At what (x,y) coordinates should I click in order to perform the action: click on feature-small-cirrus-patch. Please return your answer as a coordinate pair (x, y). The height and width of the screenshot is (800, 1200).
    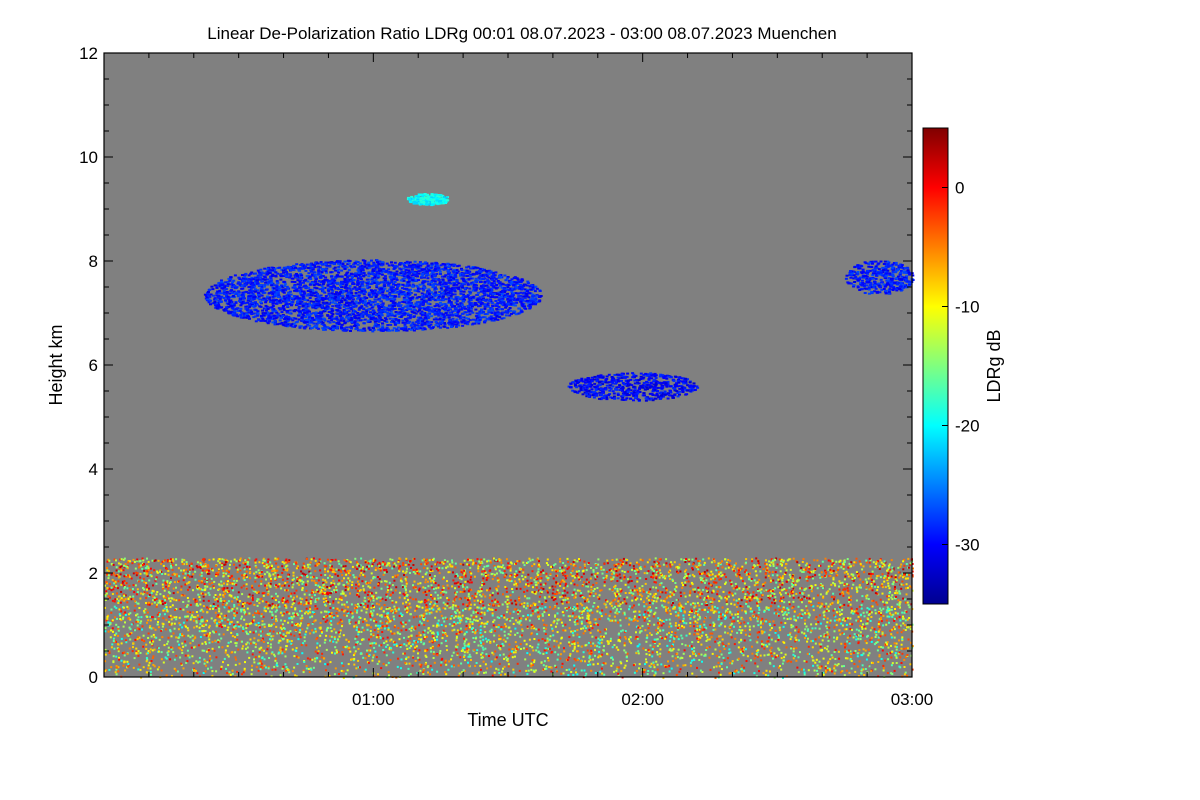
    Looking at the image, I should click on (428, 200).